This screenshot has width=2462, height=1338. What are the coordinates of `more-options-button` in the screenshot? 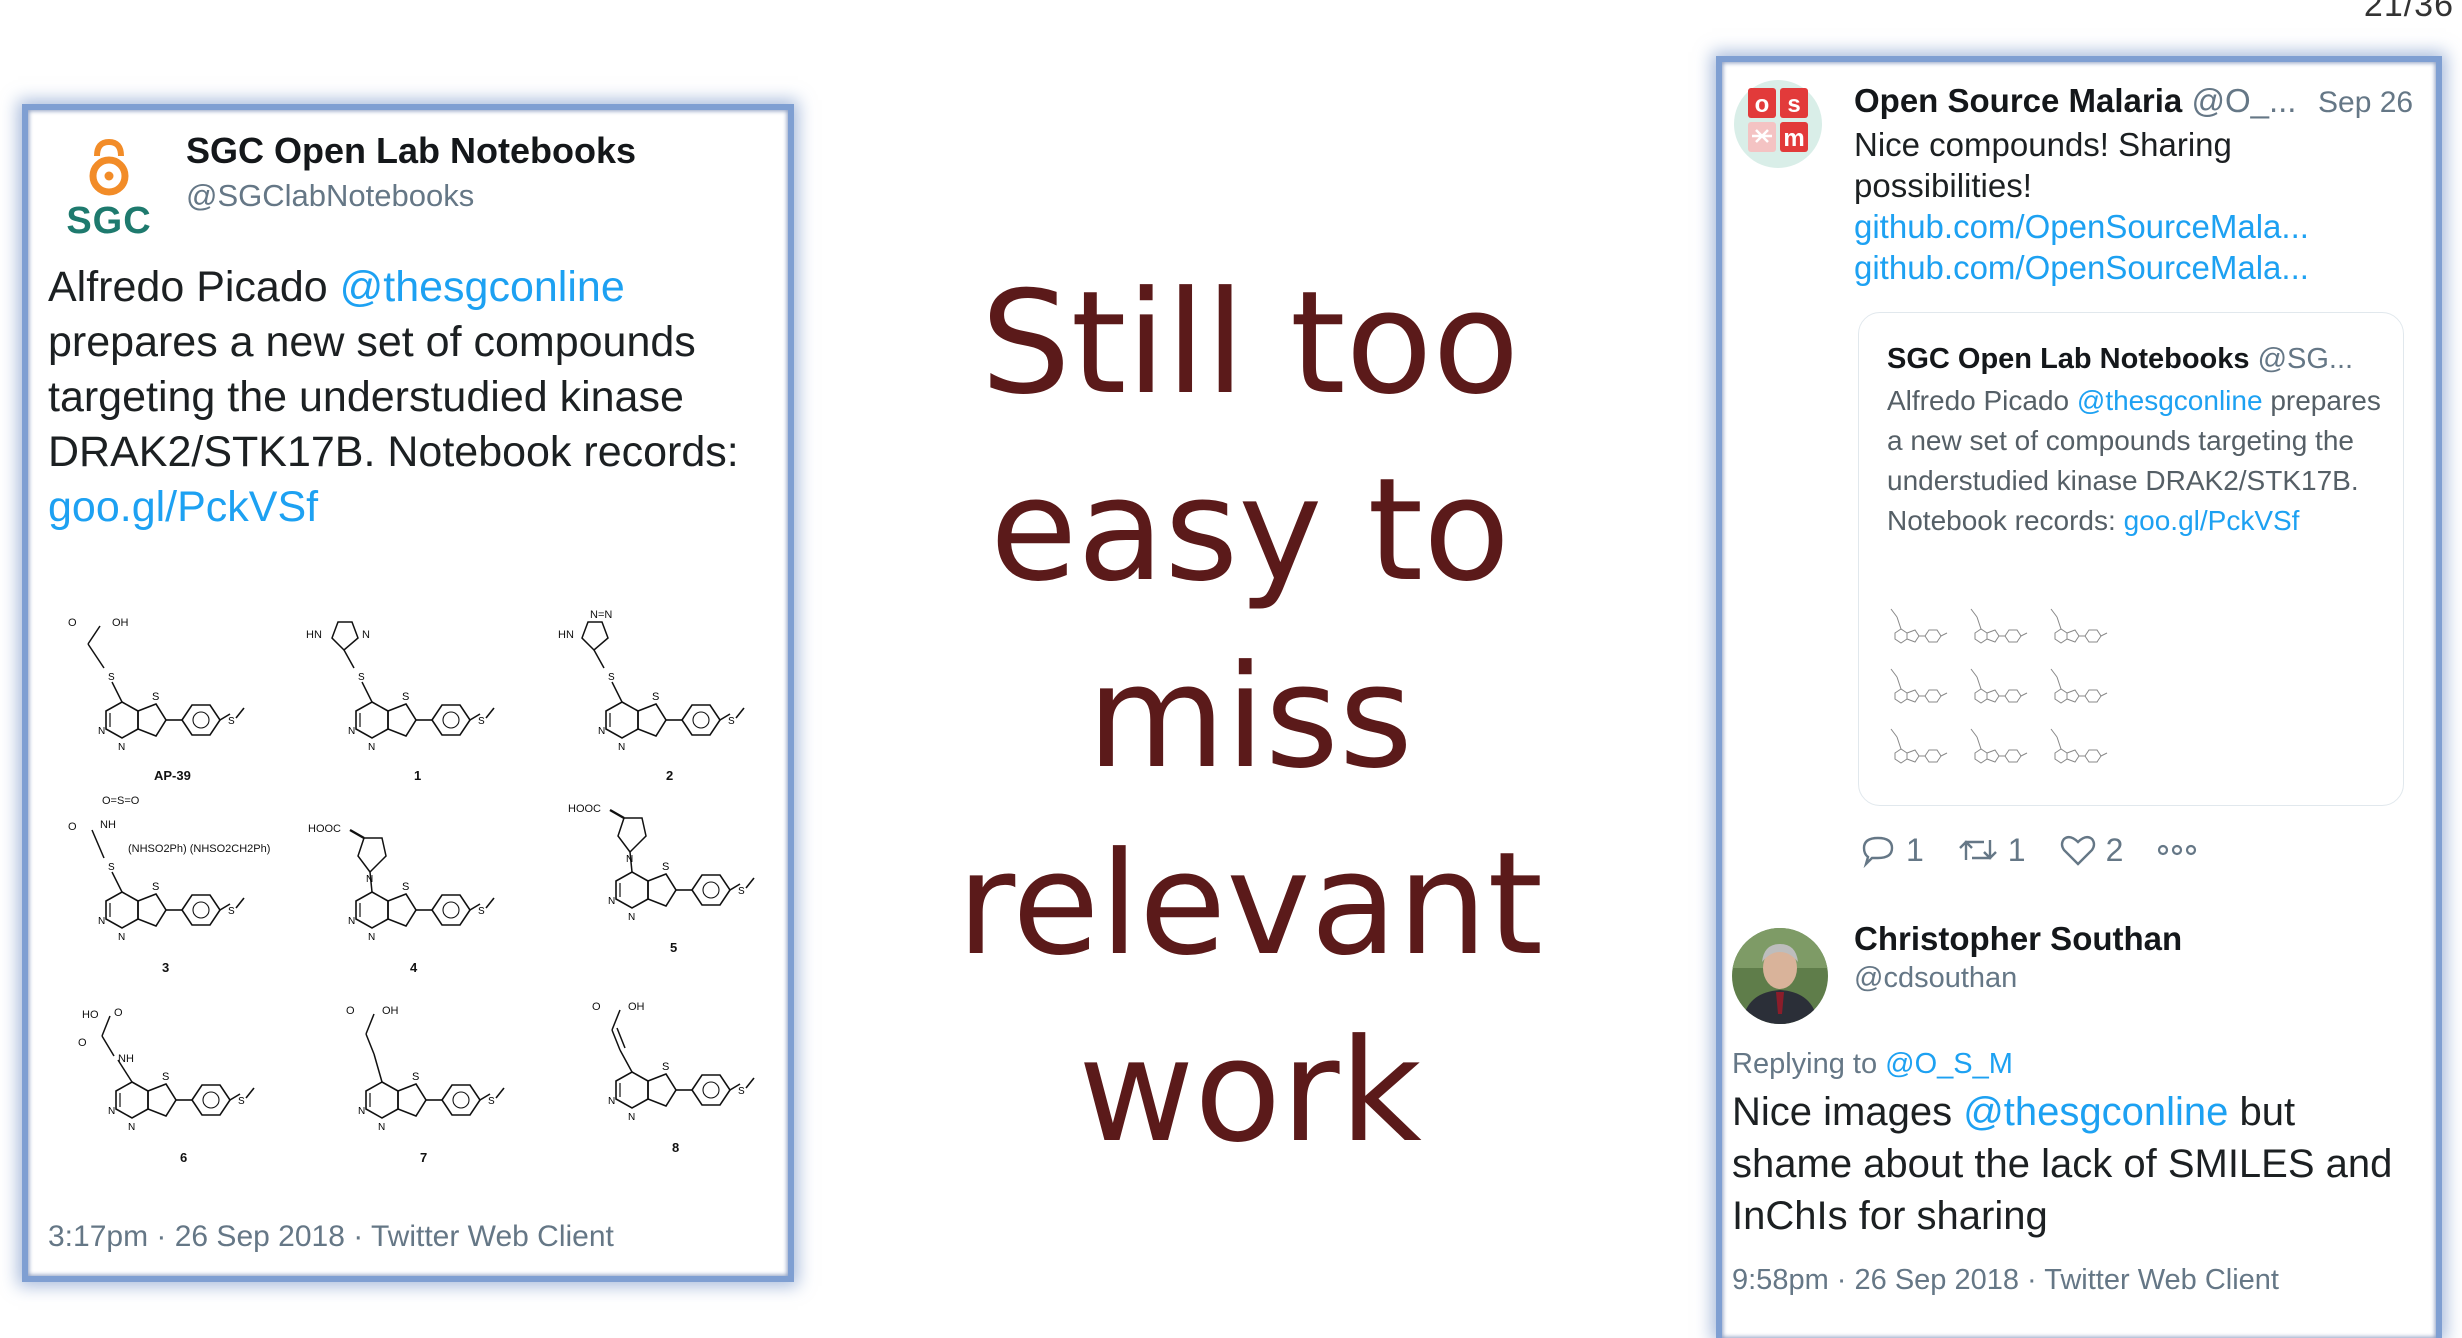 It's located at (2181, 850).